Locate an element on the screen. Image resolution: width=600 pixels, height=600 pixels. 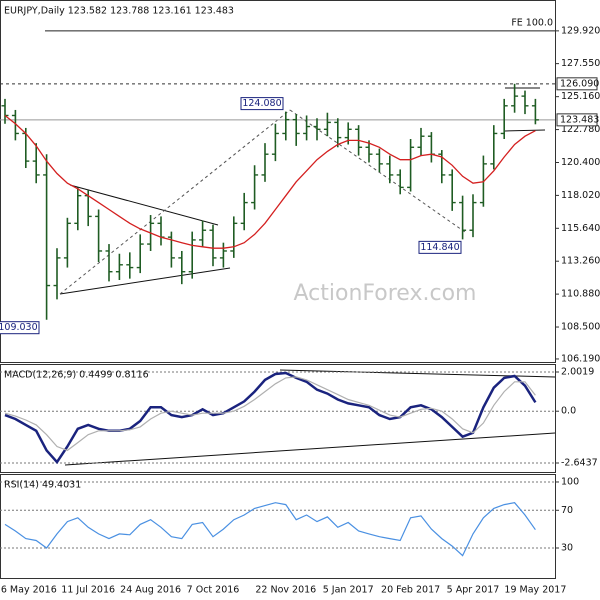
y-tick-label: 129.920 is located at coordinates (580, 30).